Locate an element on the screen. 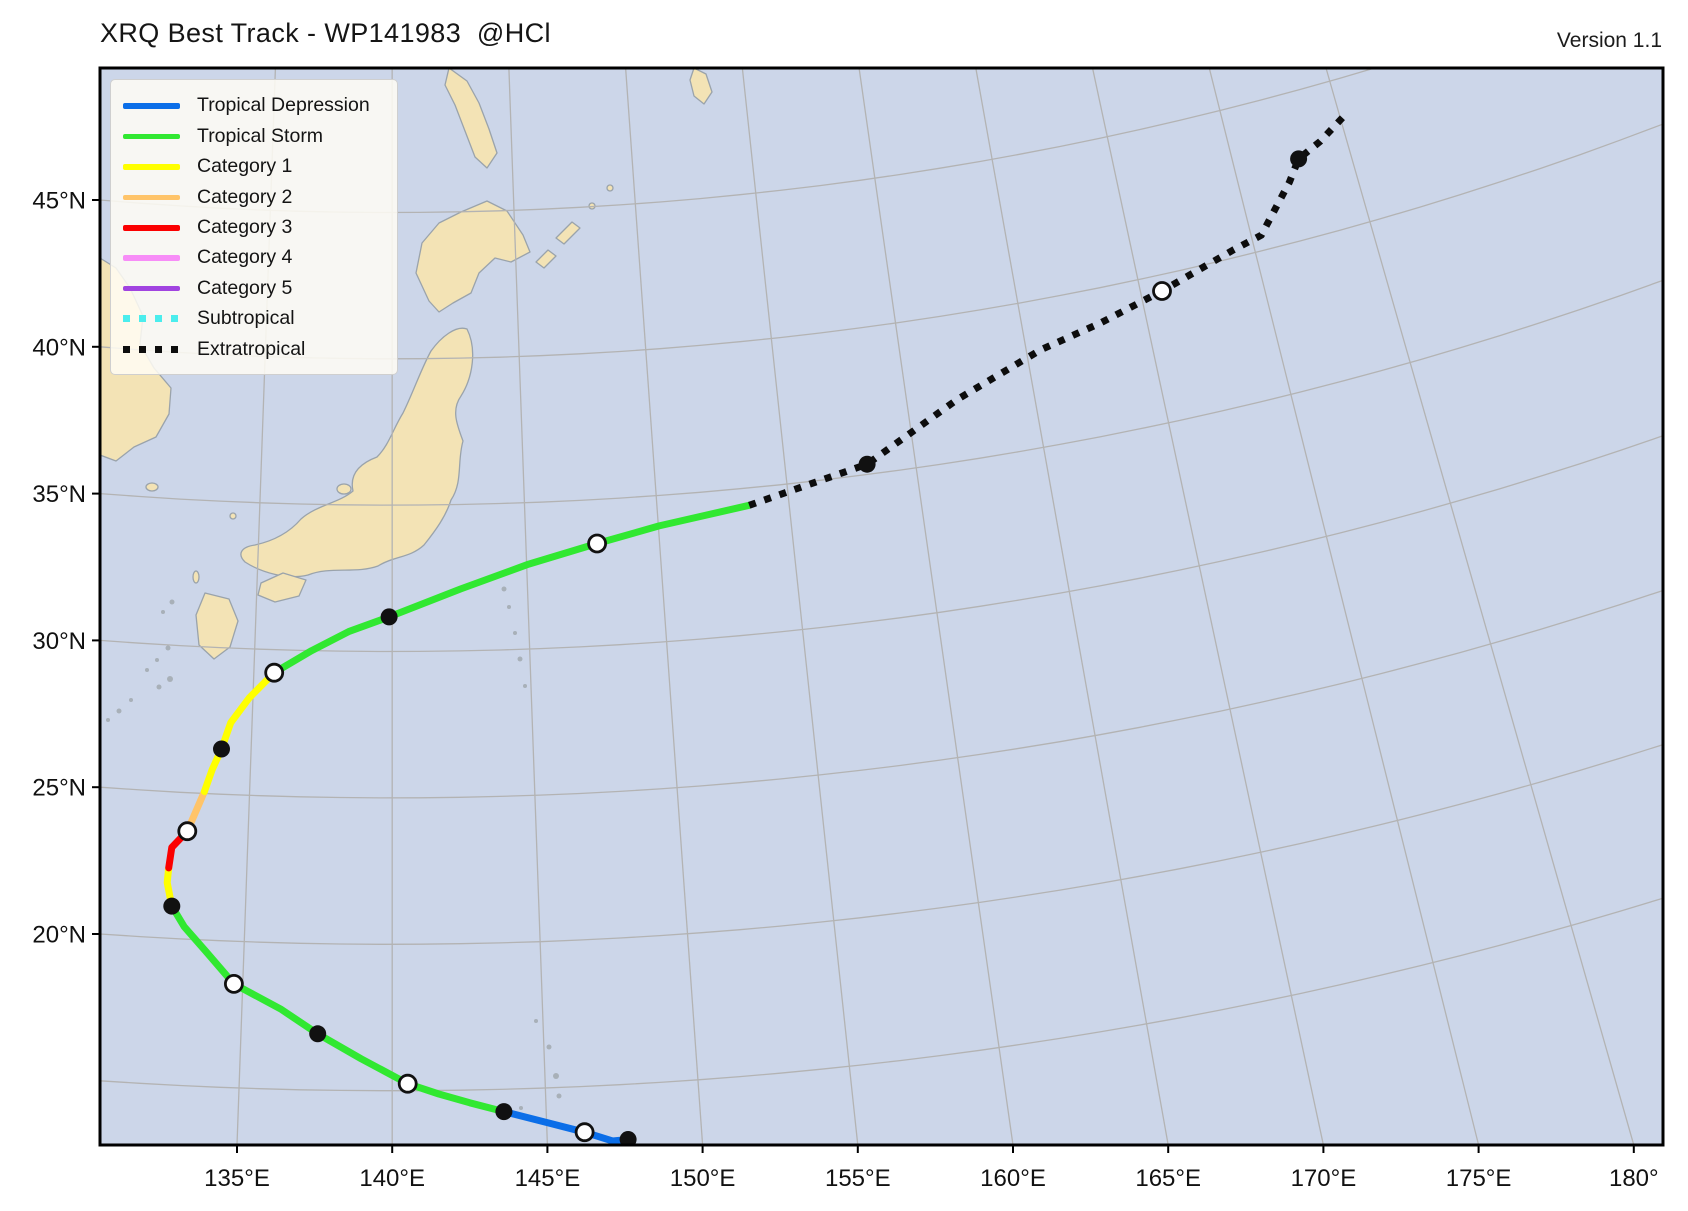 The image size is (1688, 1211). land-hokkaido is located at coordinates (473, 256).